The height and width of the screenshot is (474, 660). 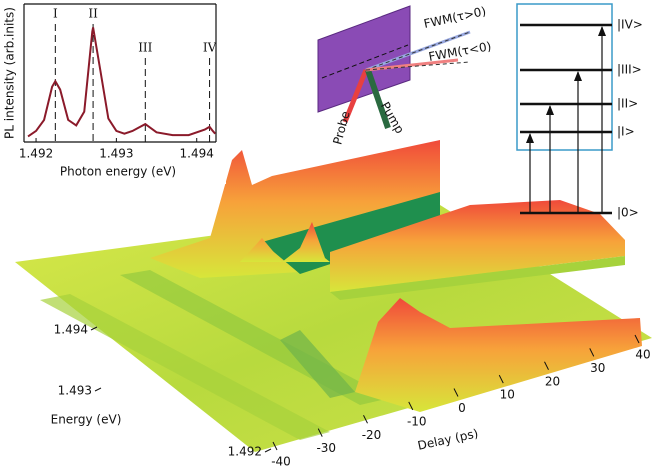 I want to click on level-label: |I>, so click(x=626, y=132).